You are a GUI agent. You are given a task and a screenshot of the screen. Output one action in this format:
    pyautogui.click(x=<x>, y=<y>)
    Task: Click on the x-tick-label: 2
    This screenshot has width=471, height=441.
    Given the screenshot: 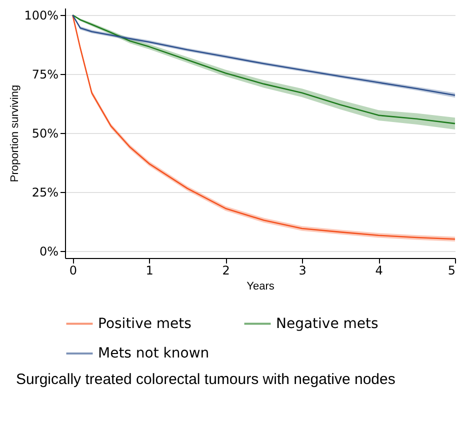 What is the action you would take?
    pyautogui.click(x=226, y=271)
    